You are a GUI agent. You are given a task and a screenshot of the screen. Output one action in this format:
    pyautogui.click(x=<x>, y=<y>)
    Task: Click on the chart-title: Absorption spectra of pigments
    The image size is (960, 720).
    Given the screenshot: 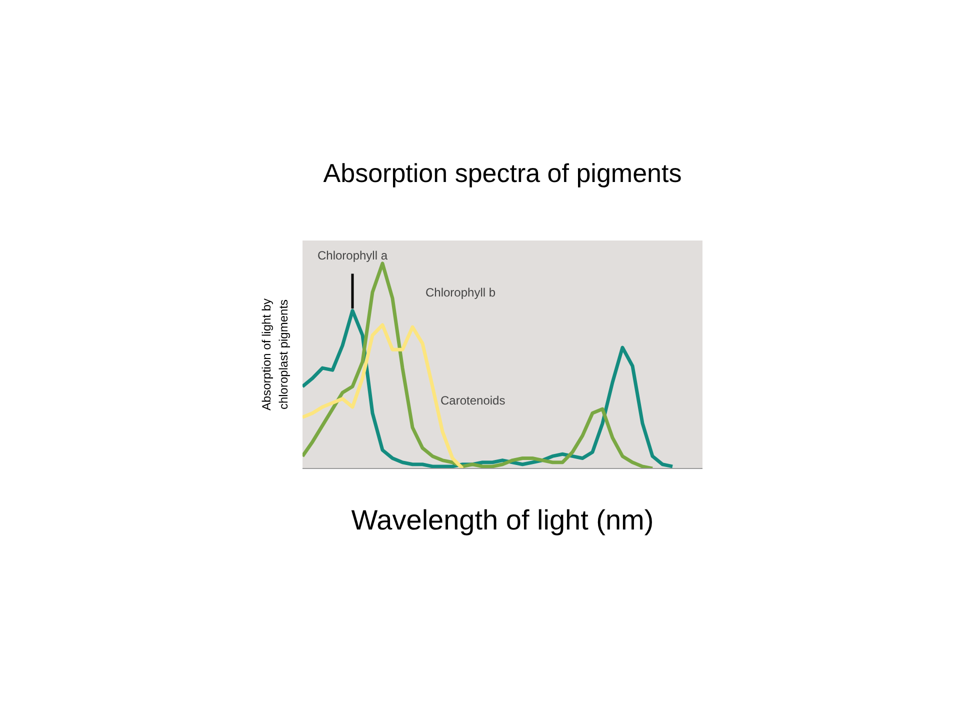 What is the action you would take?
    pyautogui.click(x=502, y=173)
    